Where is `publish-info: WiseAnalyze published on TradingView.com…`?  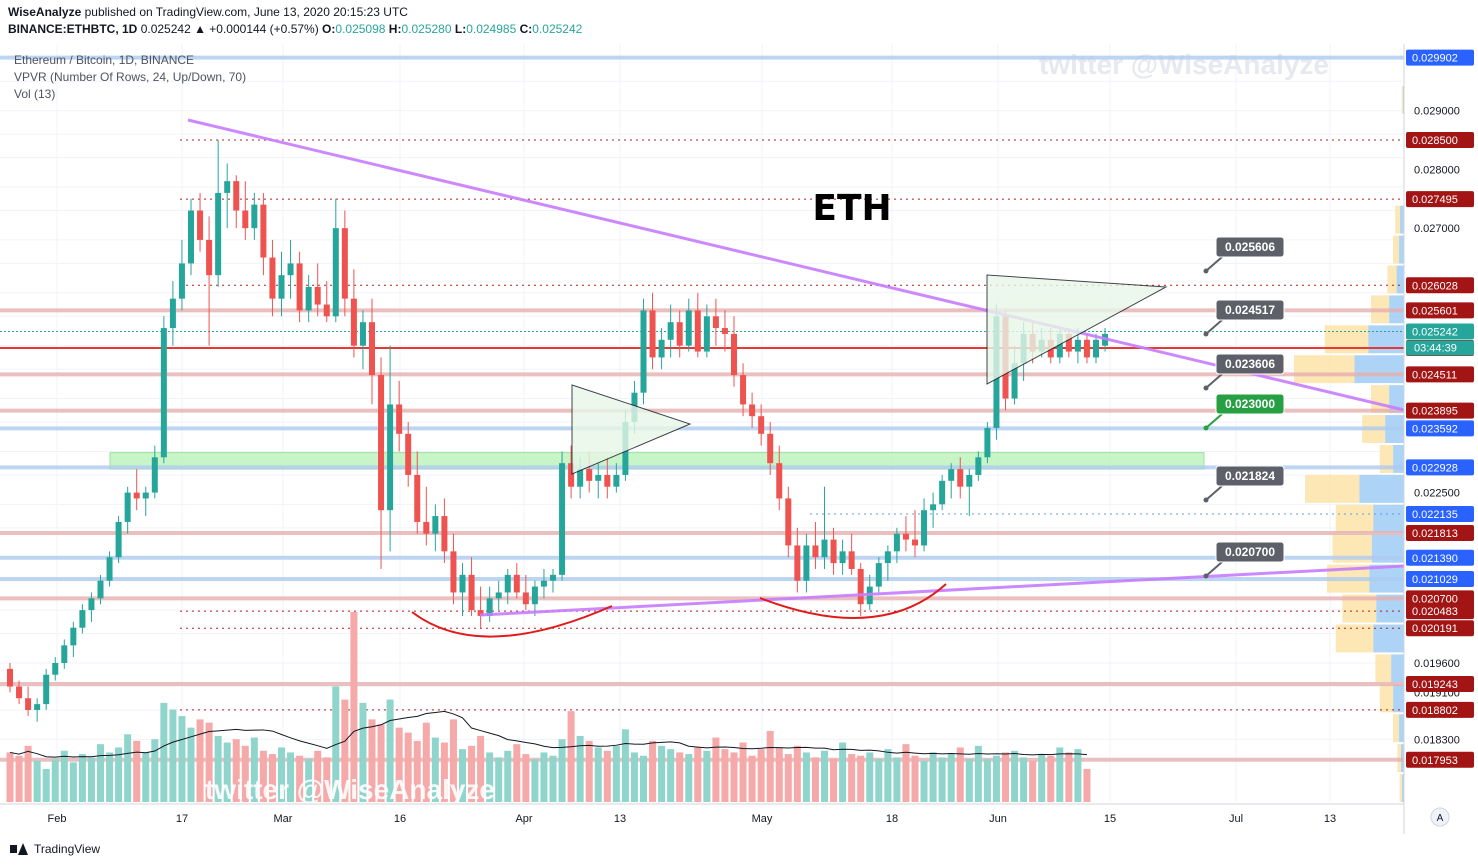
publish-info: WiseAnalyze published on TradingView.com… is located at coordinates (208, 12).